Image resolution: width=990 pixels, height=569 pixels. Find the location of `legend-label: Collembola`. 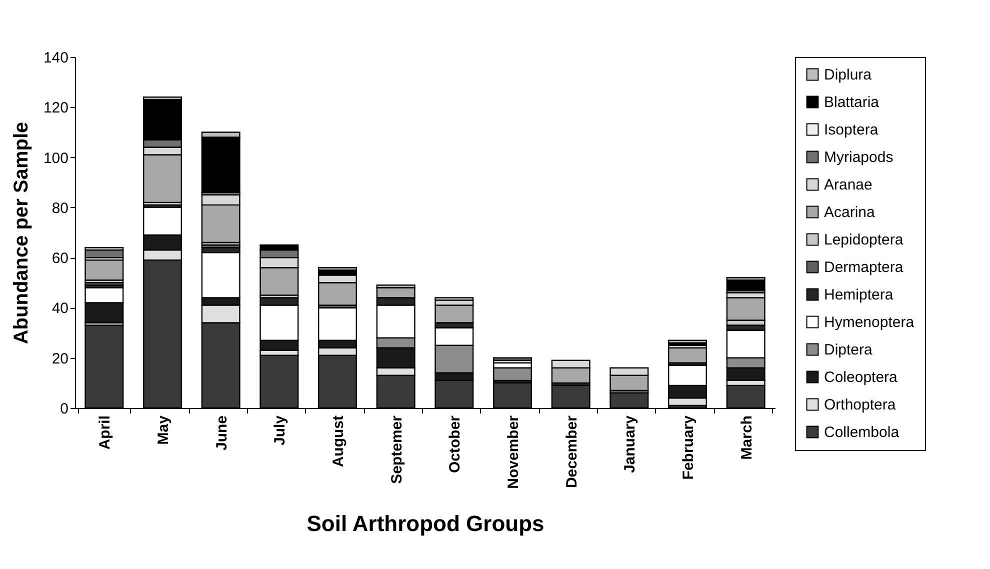

legend-label: Collembola is located at coordinates (862, 432).